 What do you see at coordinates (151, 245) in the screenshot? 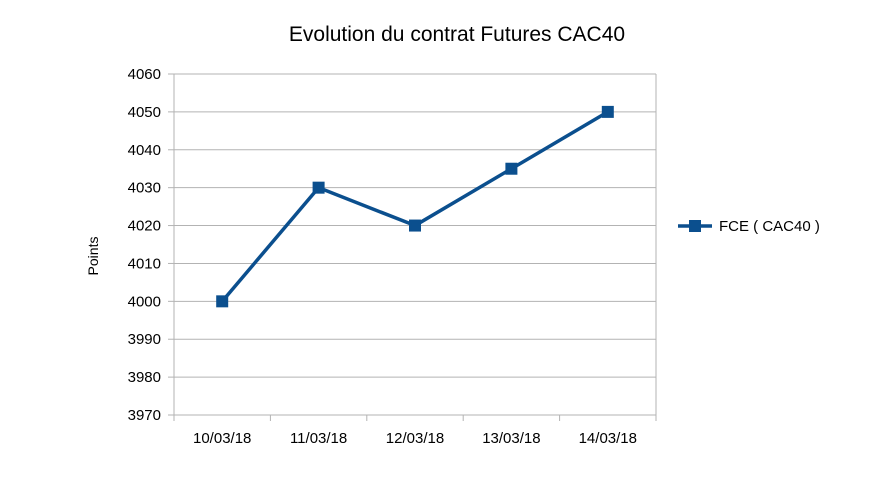
I see `y-axis-ticks: 4060 4050 4040 4030 4020 4010 4000 3990 3980 3970` at bounding box center [151, 245].